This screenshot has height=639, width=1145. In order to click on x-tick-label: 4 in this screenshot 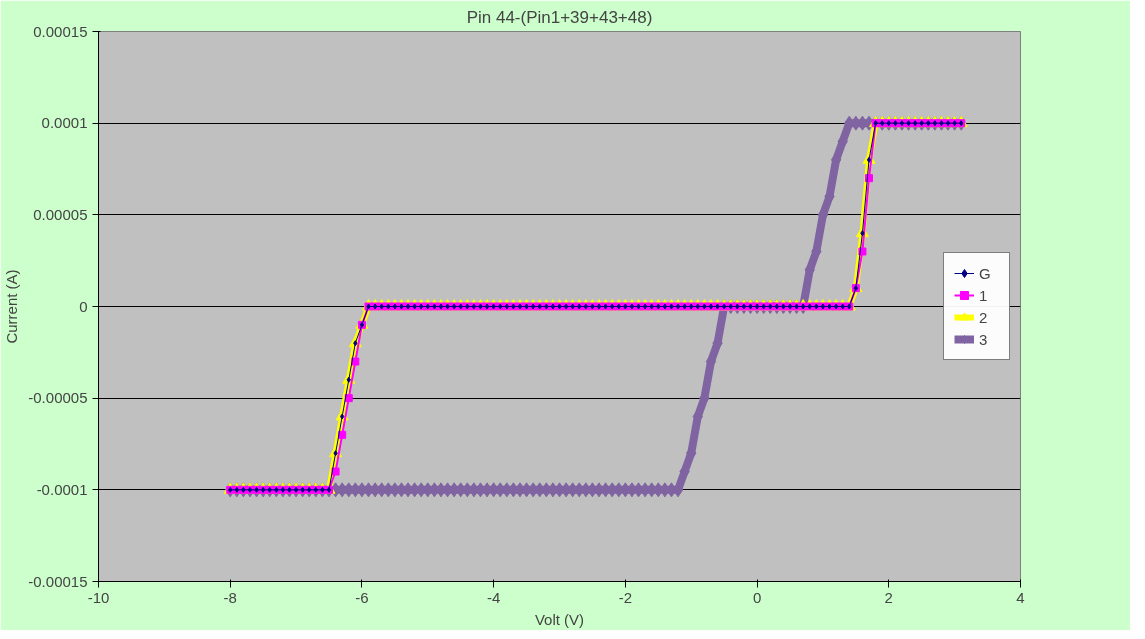, I will do `click(1020, 597)`.